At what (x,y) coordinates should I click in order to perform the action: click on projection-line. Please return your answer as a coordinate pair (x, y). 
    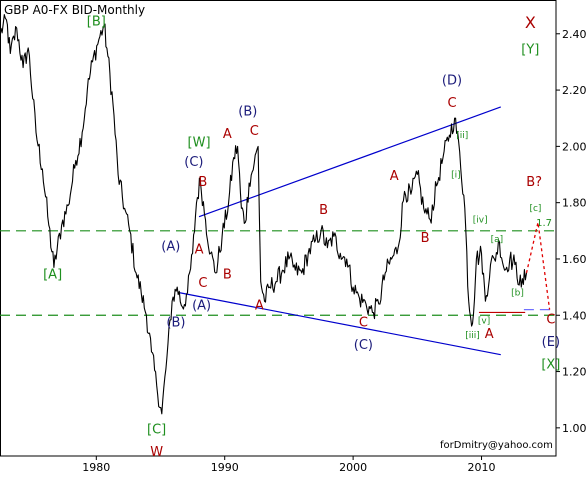
    Looking at the image, I should click on (538, 266).